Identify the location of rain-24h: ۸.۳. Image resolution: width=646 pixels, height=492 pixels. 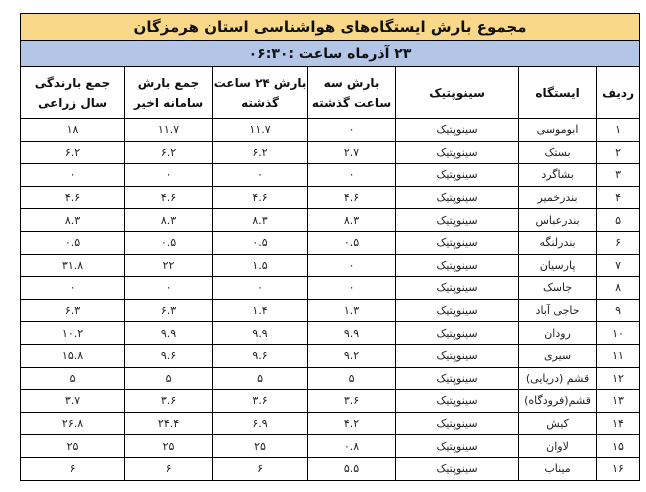
(260, 220).